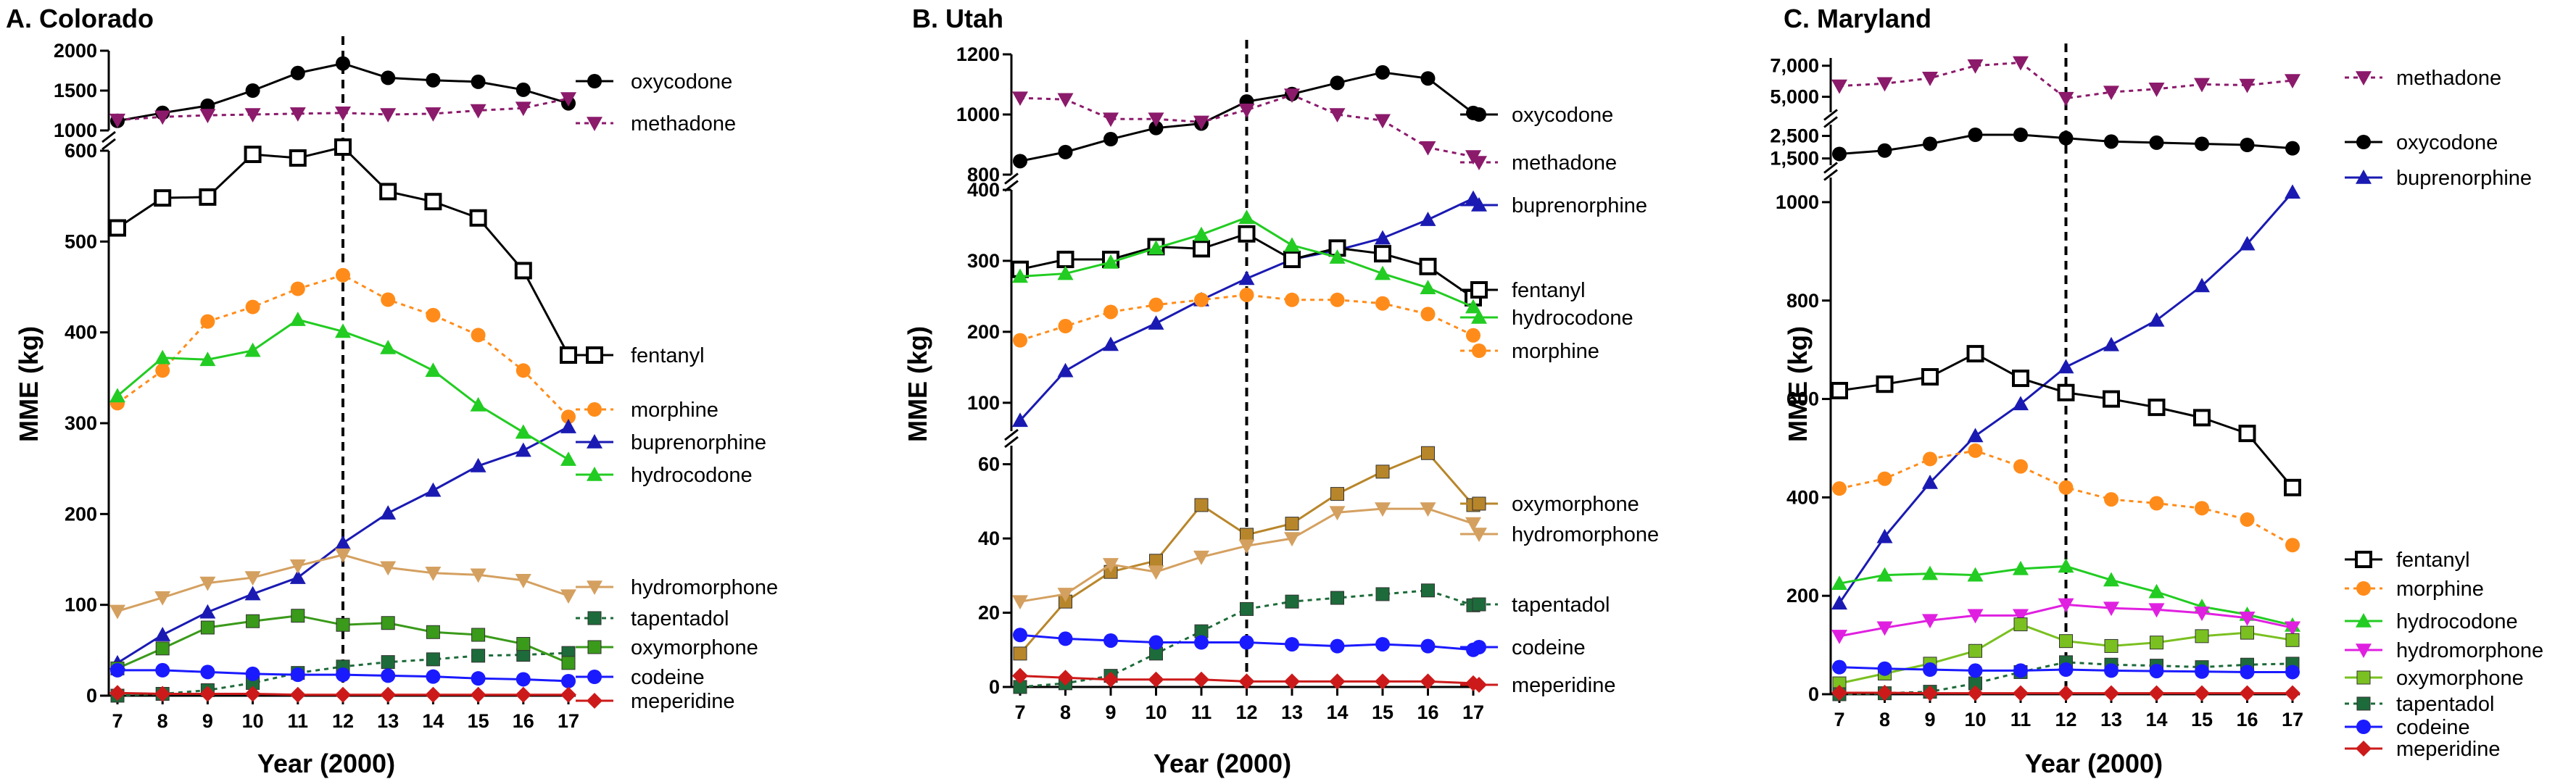  Describe the element at coordinates (1292, 712) in the screenshot. I see `x-tick-label: 13` at that location.